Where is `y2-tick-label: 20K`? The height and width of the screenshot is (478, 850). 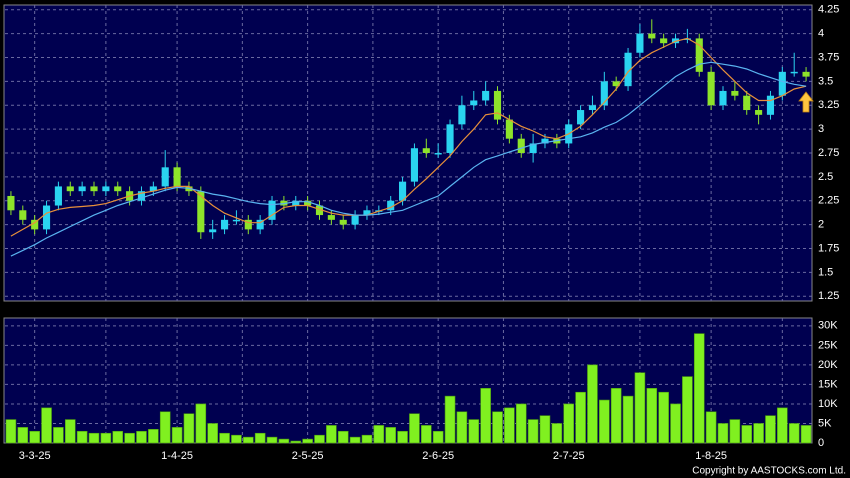 y2-tick-label: 20K is located at coordinates (828, 365).